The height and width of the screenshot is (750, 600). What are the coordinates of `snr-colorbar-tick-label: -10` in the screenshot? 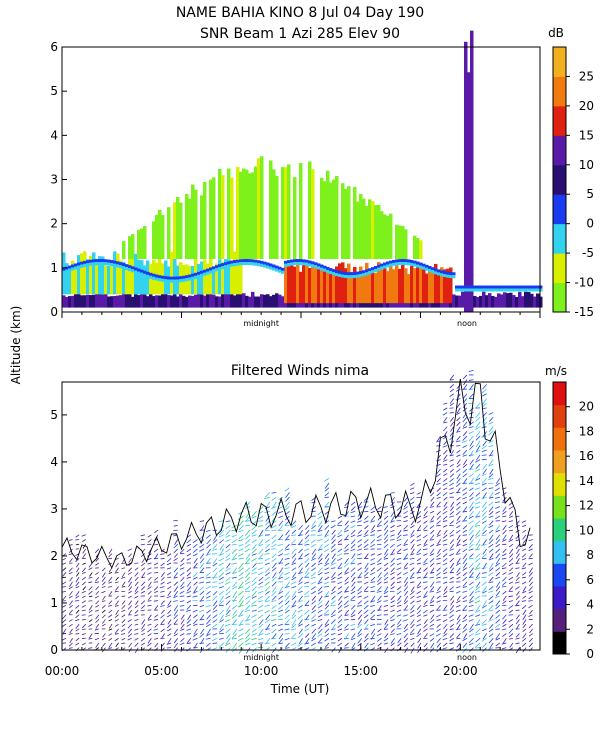 It's located at (584, 283).